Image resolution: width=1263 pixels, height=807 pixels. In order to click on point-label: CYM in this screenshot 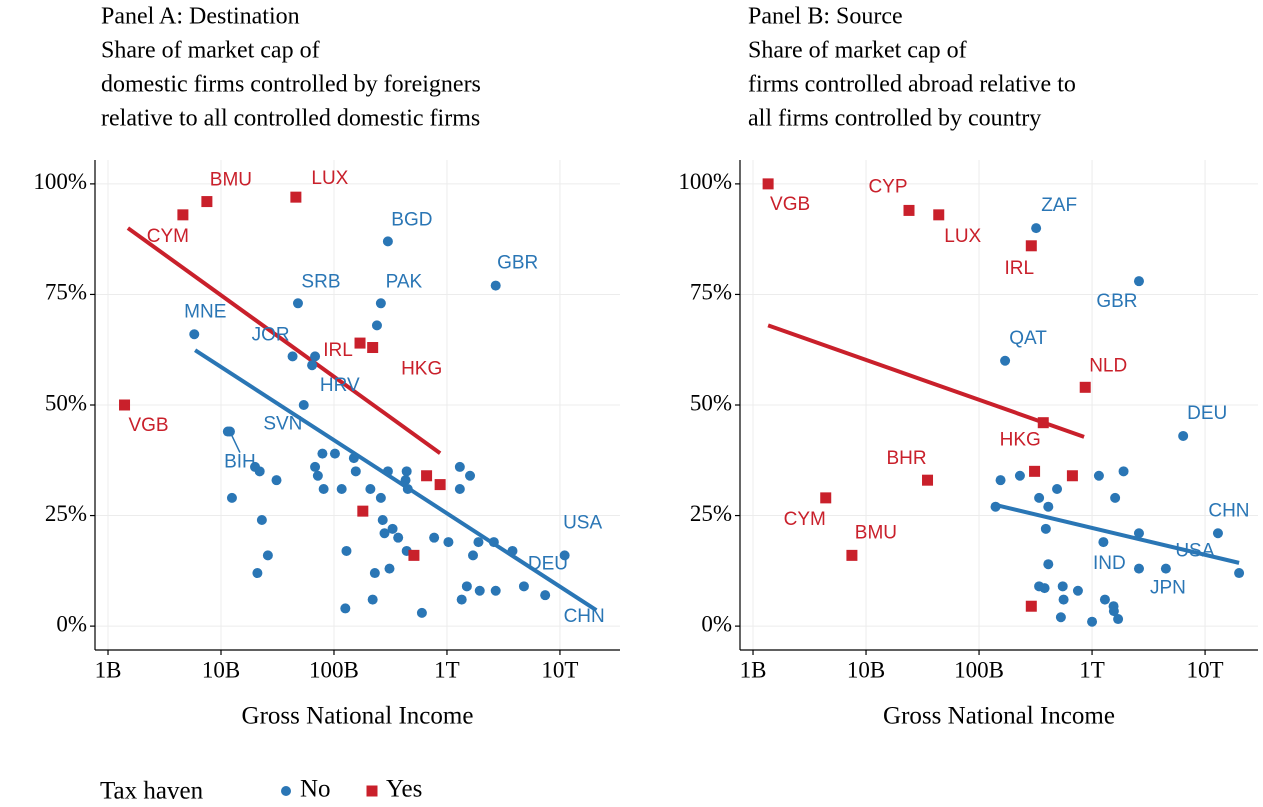, I will do `click(168, 236)`.